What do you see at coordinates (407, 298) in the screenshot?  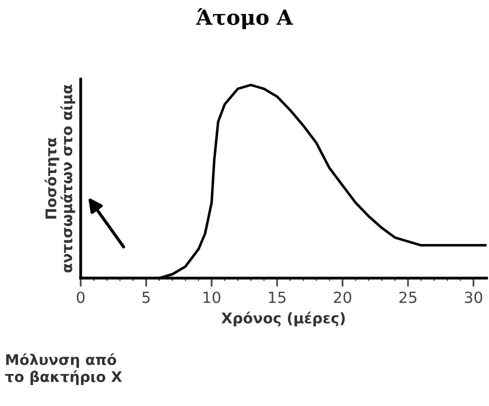 I see `x-tick-label: 25` at bounding box center [407, 298].